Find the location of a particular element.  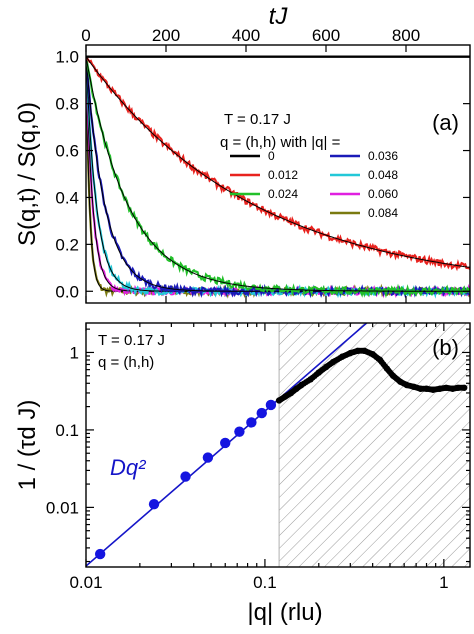

panel-a-label: (a) is located at coordinates (445, 122).